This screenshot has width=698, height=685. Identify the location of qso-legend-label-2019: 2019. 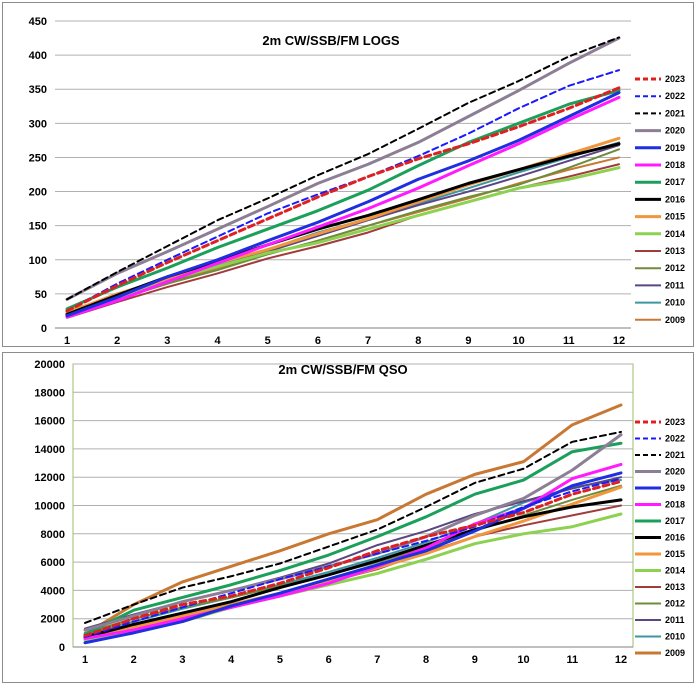
(675, 488).